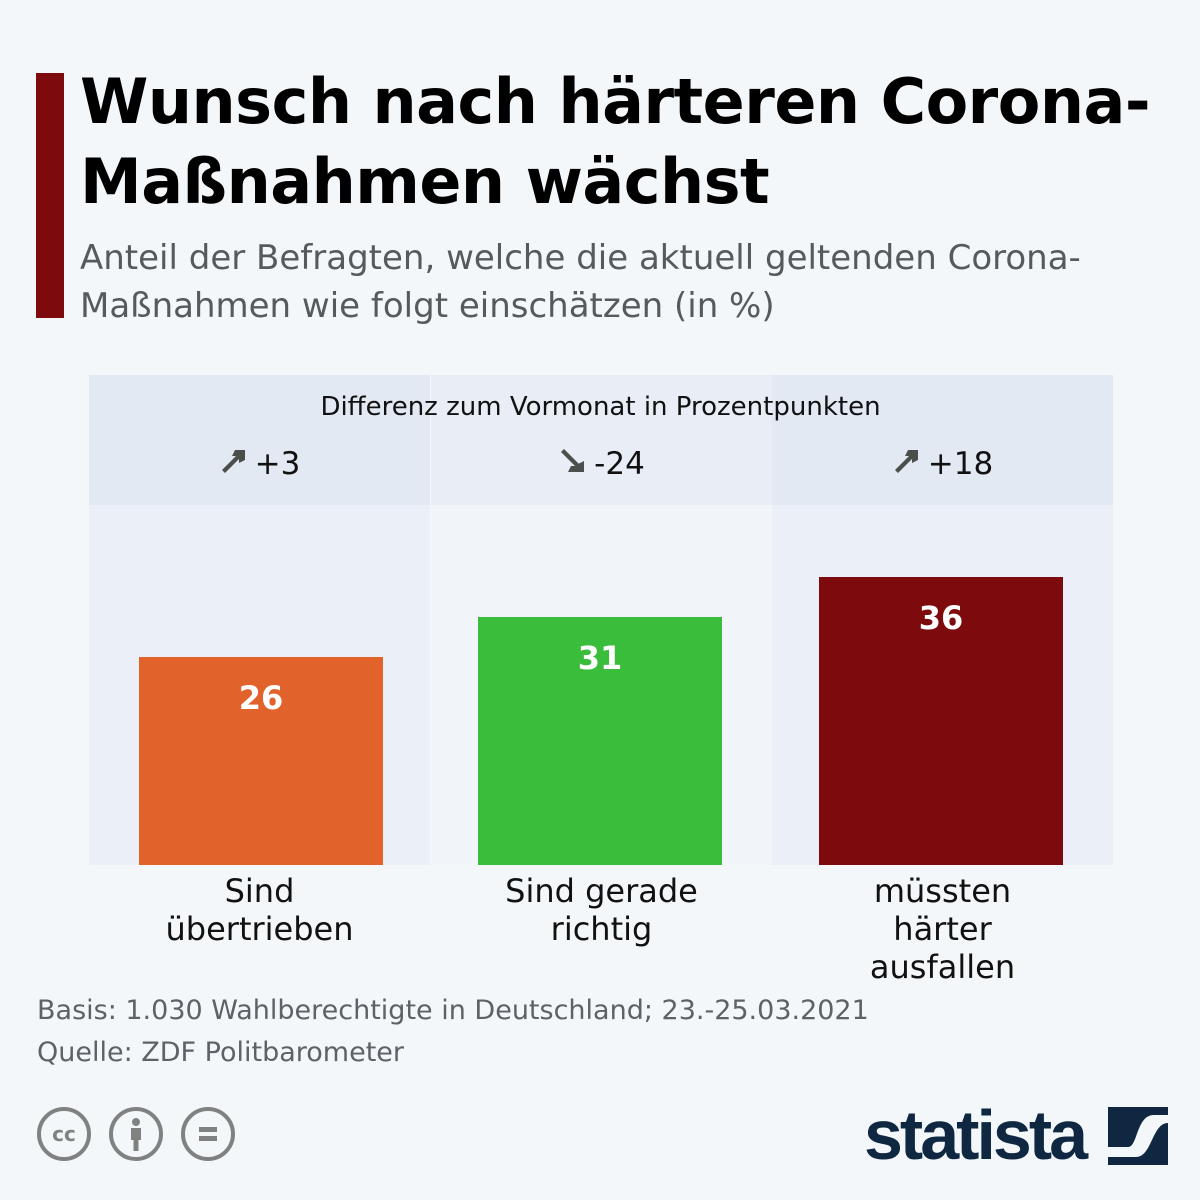  I want to click on no-derivatives-icon, so click(208, 1134).